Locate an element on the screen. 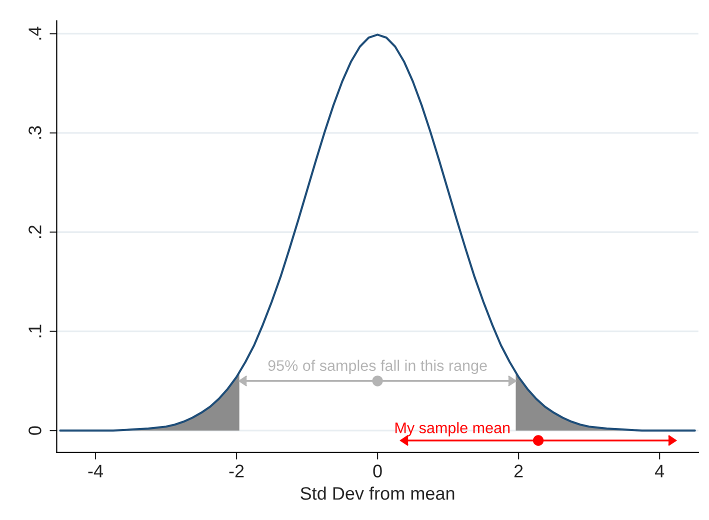 The image size is (709, 520). x-tick-label: 4 is located at coordinates (659, 471).